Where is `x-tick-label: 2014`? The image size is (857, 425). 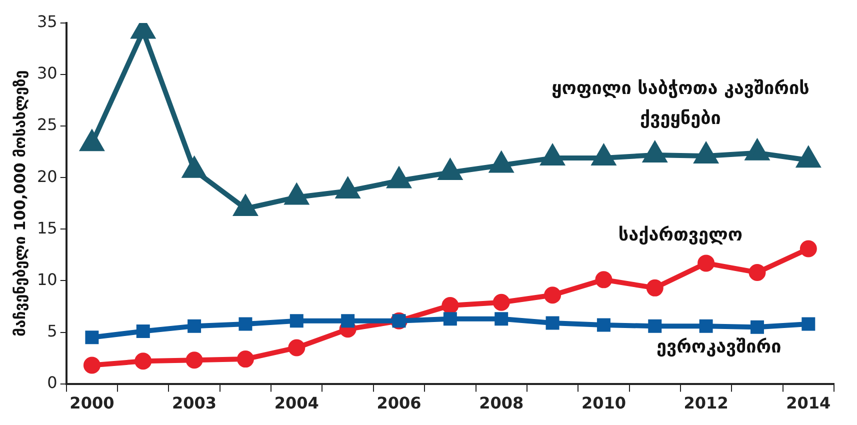
x-tick-label: 2014 is located at coordinates (808, 403).